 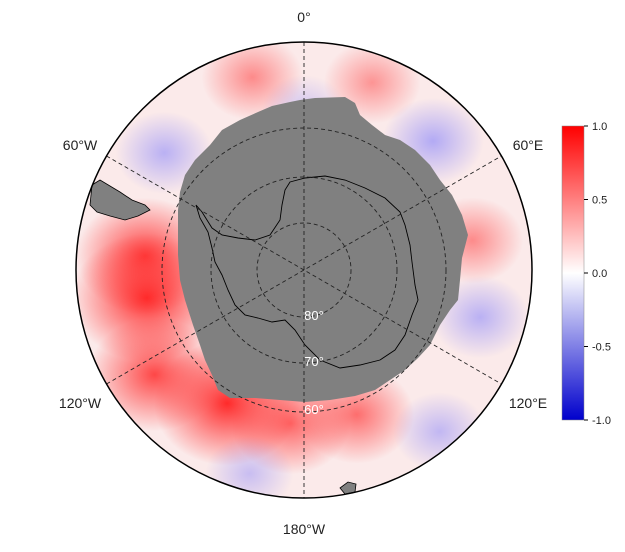 I want to click on colorbar-label-1: 1.0, so click(x=599, y=127).